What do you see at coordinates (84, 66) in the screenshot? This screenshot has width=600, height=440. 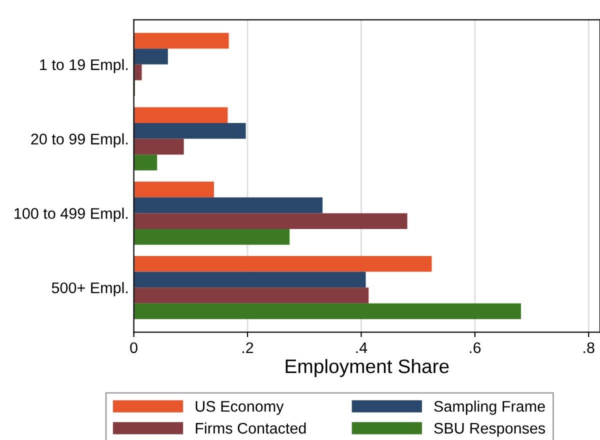 I see `y-tick-label: 1 to 19 Empl.` at bounding box center [84, 66].